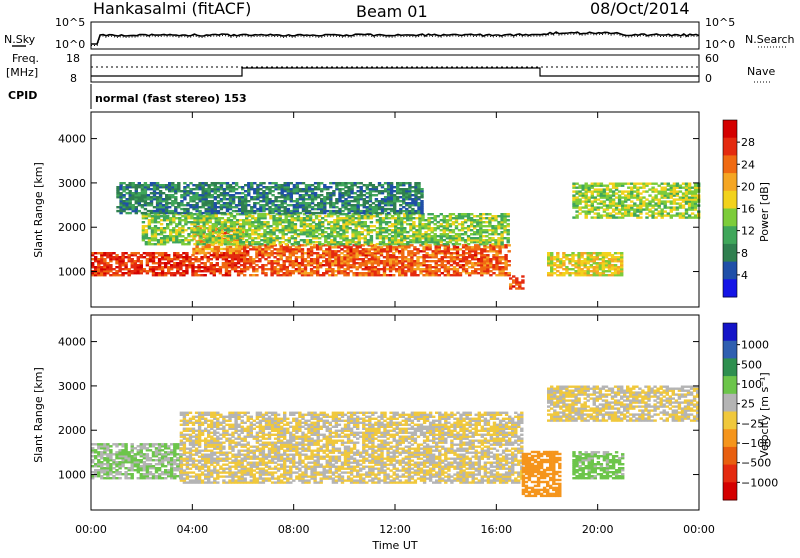 The width and height of the screenshot is (800, 558). Describe the element at coordinates (20, 39) in the screenshot. I see `noise-sky-label: N.Sky` at that location.